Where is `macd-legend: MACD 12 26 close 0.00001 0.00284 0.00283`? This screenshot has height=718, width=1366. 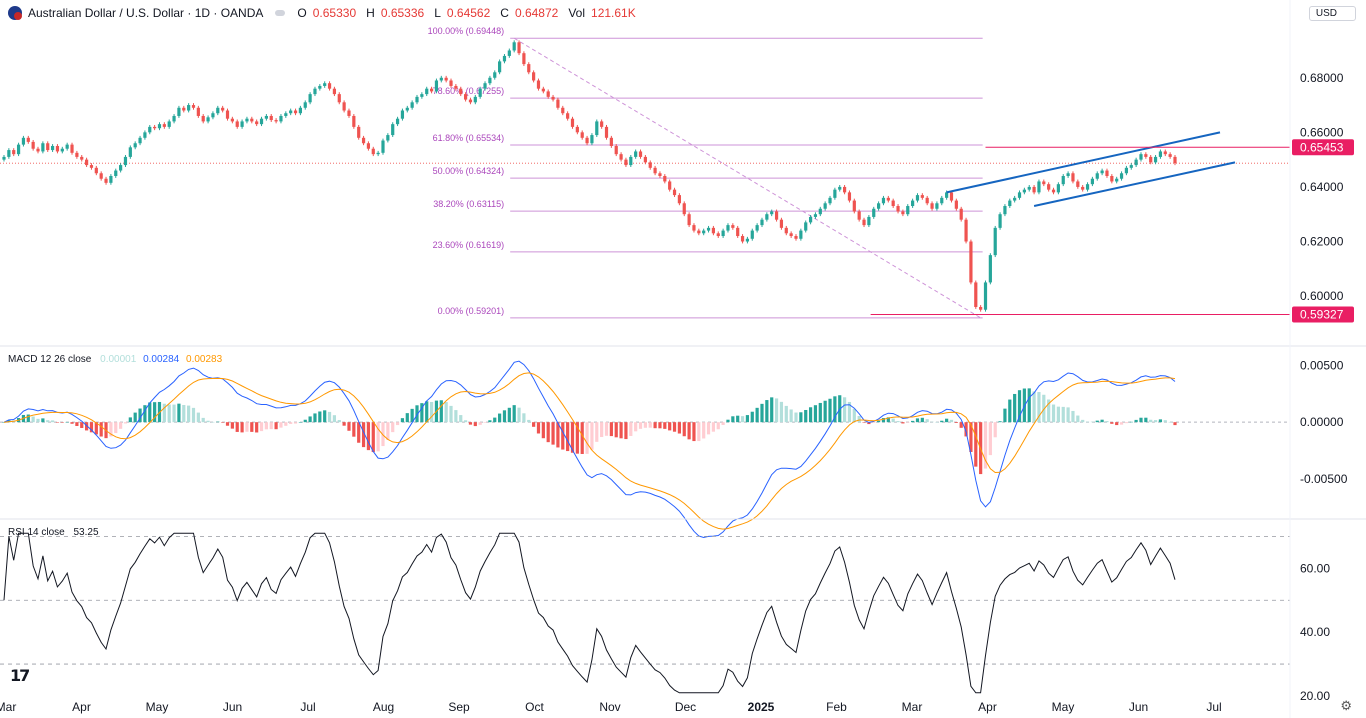
macd-legend: MACD 12 26 close 0.00001 0.00284 0.00283 is located at coordinates (115, 359).